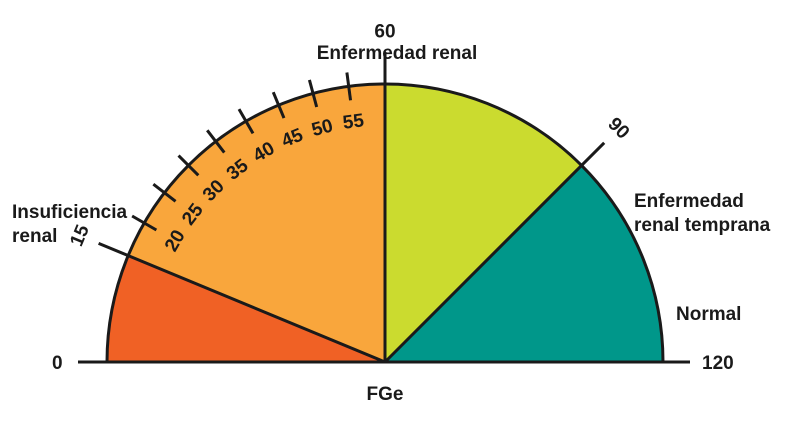 This screenshot has width=801, height=444. Describe the element at coordinates (702, 213) in the screenshot. I see `zone-label-temprana: Enfermedad renal temprana` at that location.